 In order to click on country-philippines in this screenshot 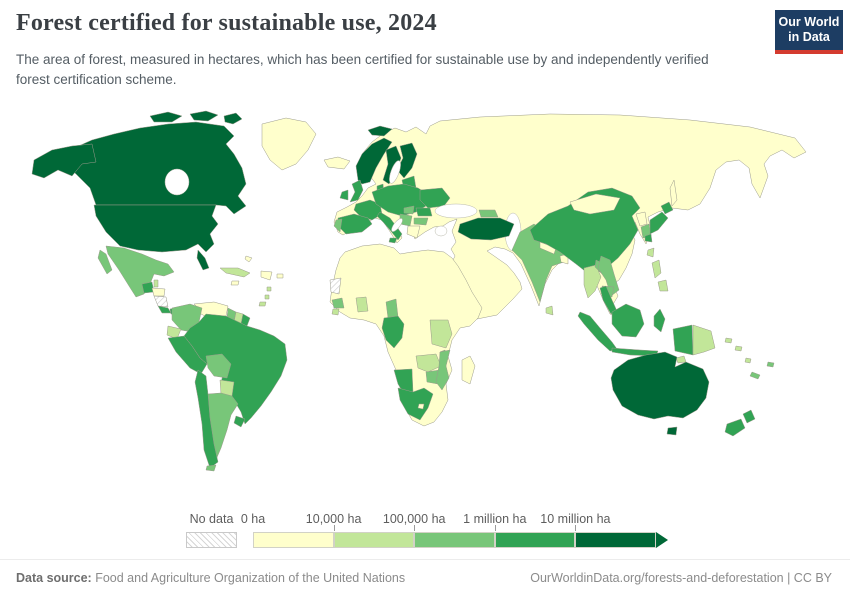, I will do `click(660, 275)`.